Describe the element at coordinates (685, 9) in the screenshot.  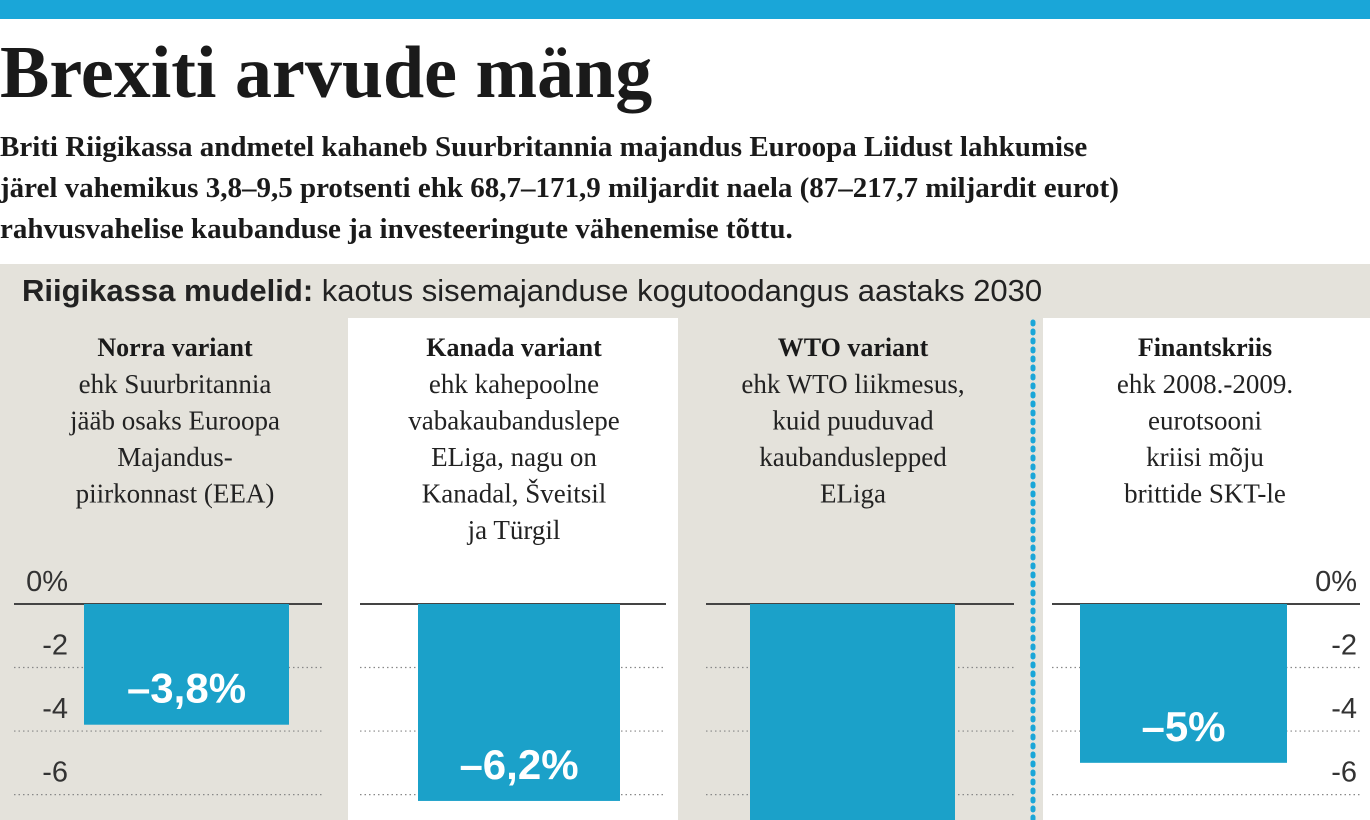
I see `top-bar` at that location.